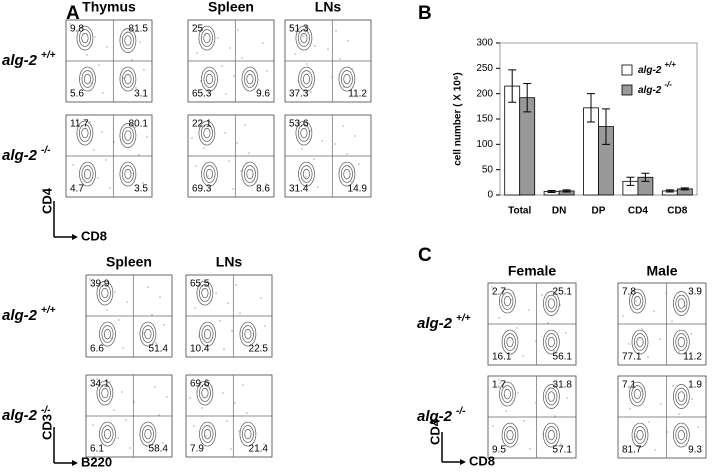 This screenshot has height=472, width=727. I want to click on quadrant-percent: 7.9, so click(197, 449).